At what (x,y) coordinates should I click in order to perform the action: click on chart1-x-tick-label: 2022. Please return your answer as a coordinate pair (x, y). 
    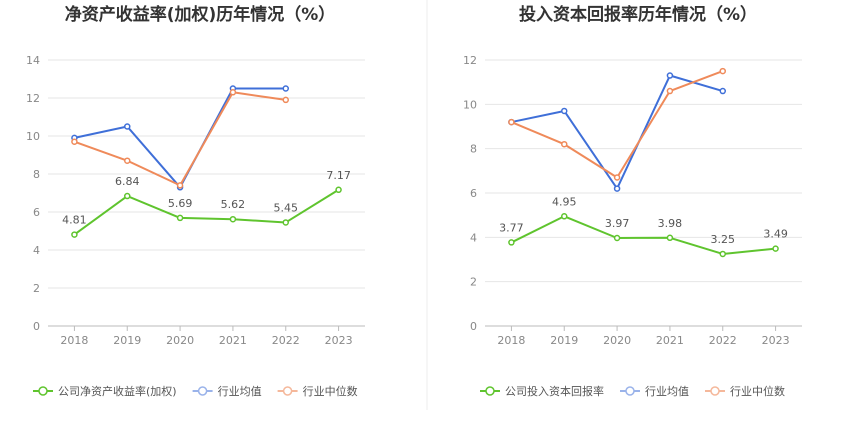
    Looking at the image, I should click on (286, 340).